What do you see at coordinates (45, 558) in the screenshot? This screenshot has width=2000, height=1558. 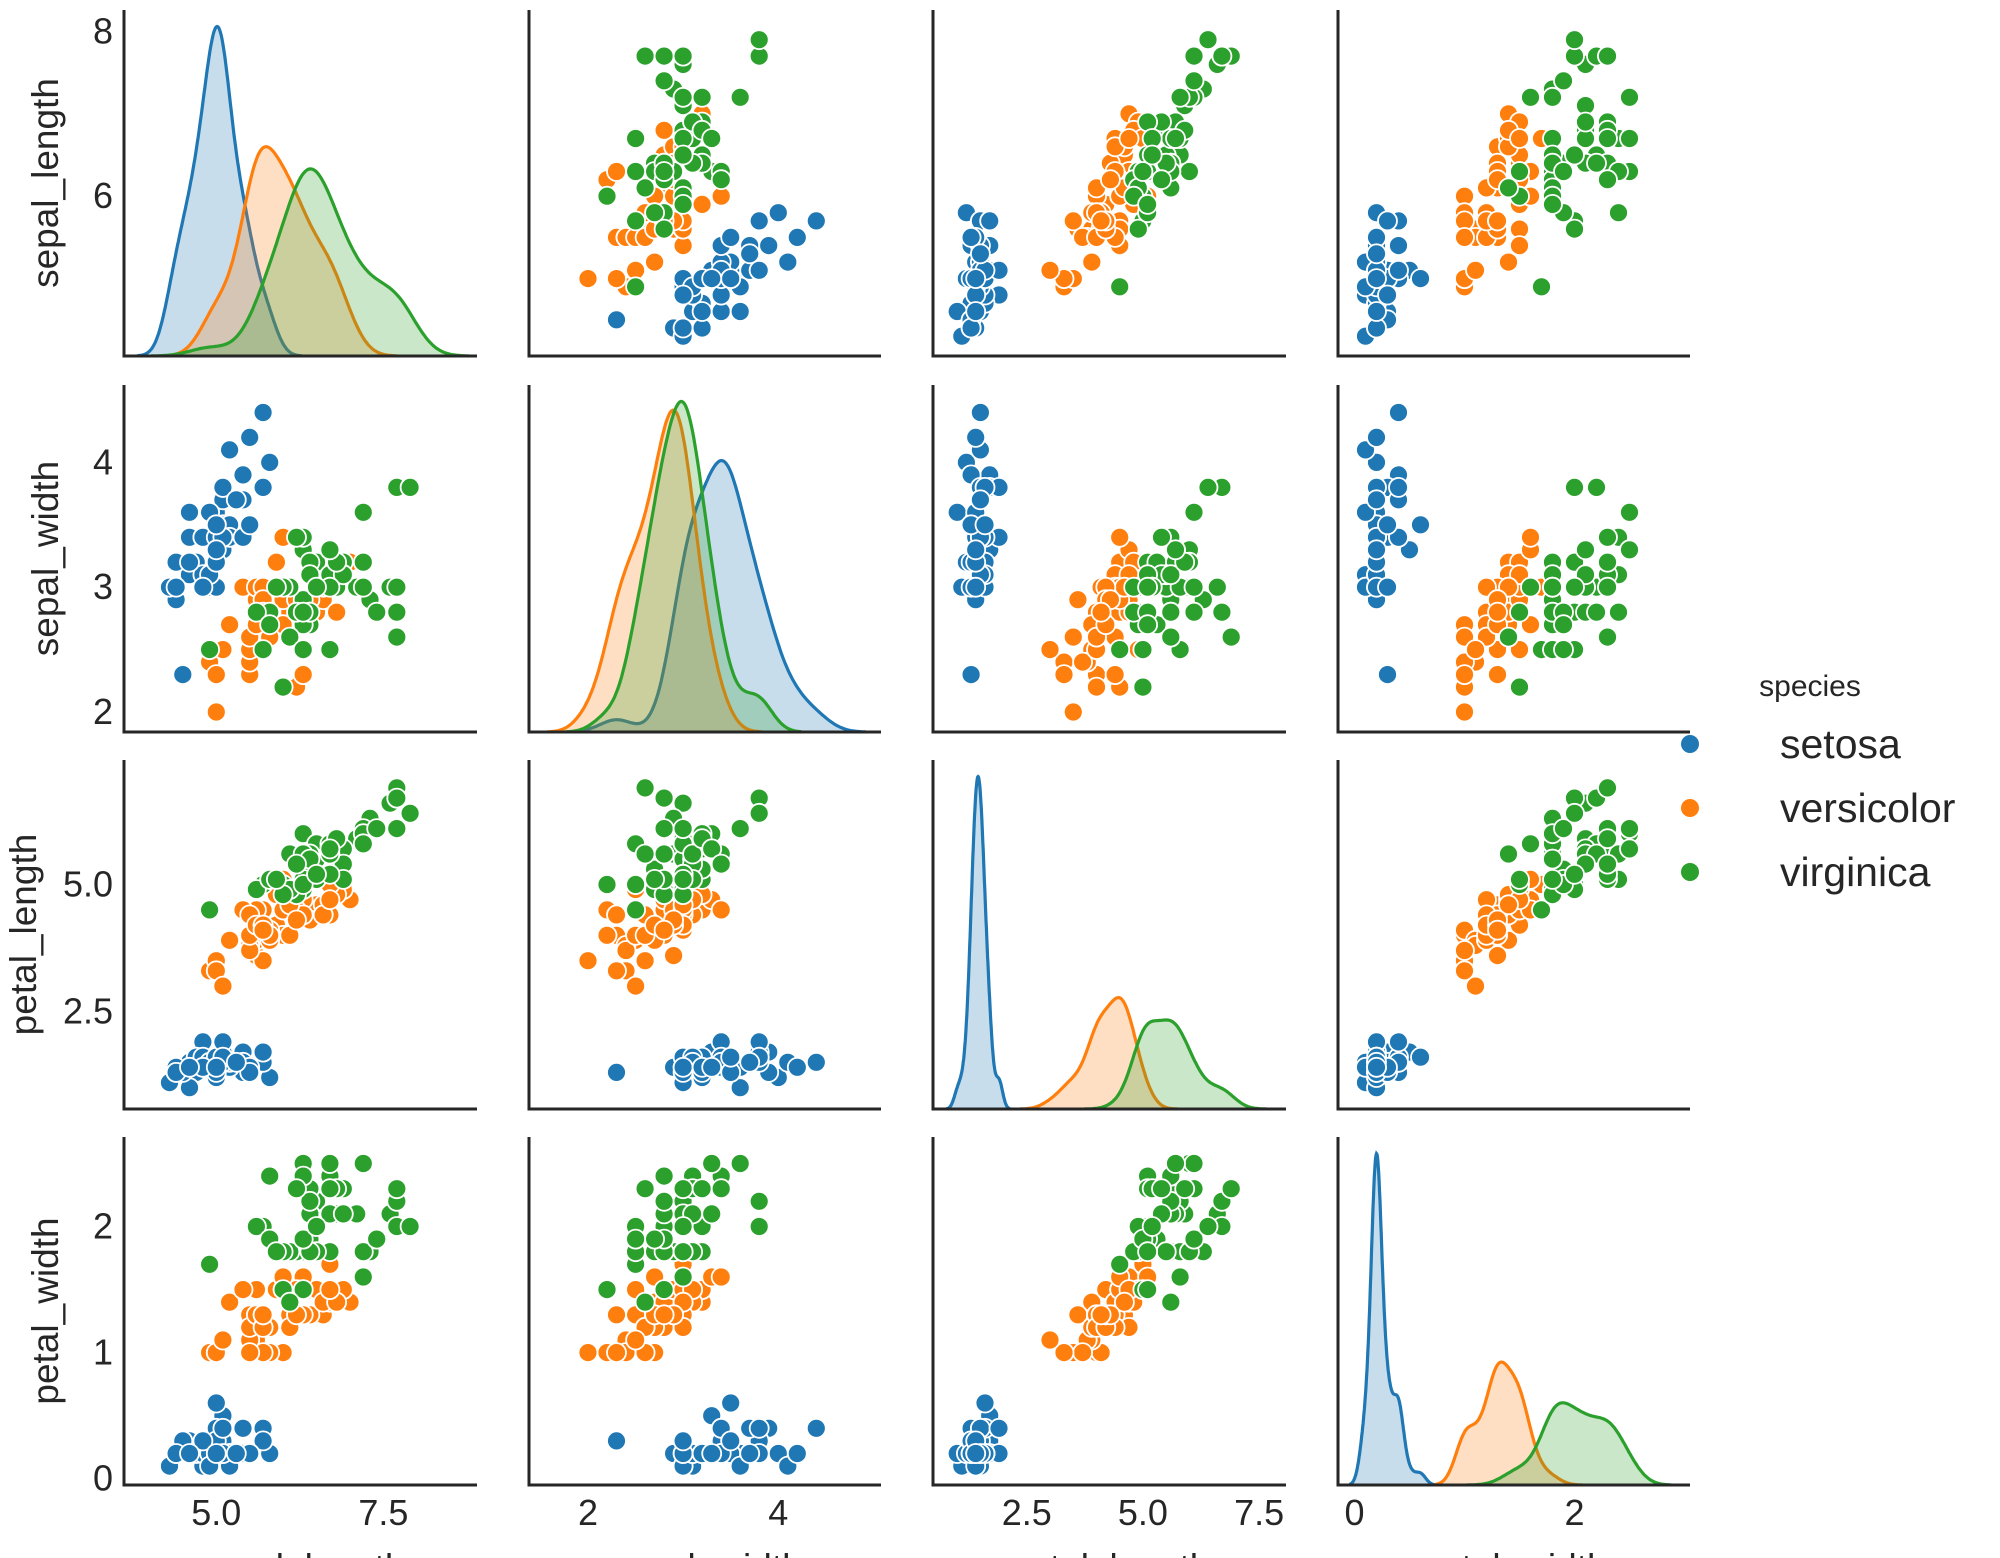 I see `y-axis-label: sepal_width` at bounding box center [45, 558].